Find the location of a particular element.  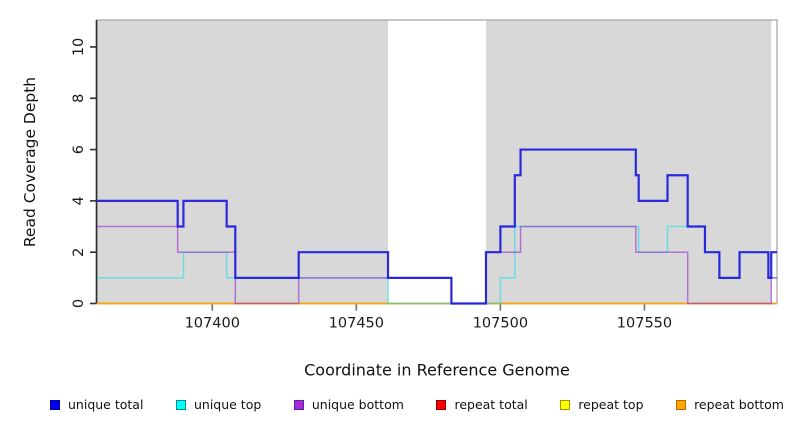

legend-item-repeat-bottom: repeat bottom is located at coordinates (730, 404).